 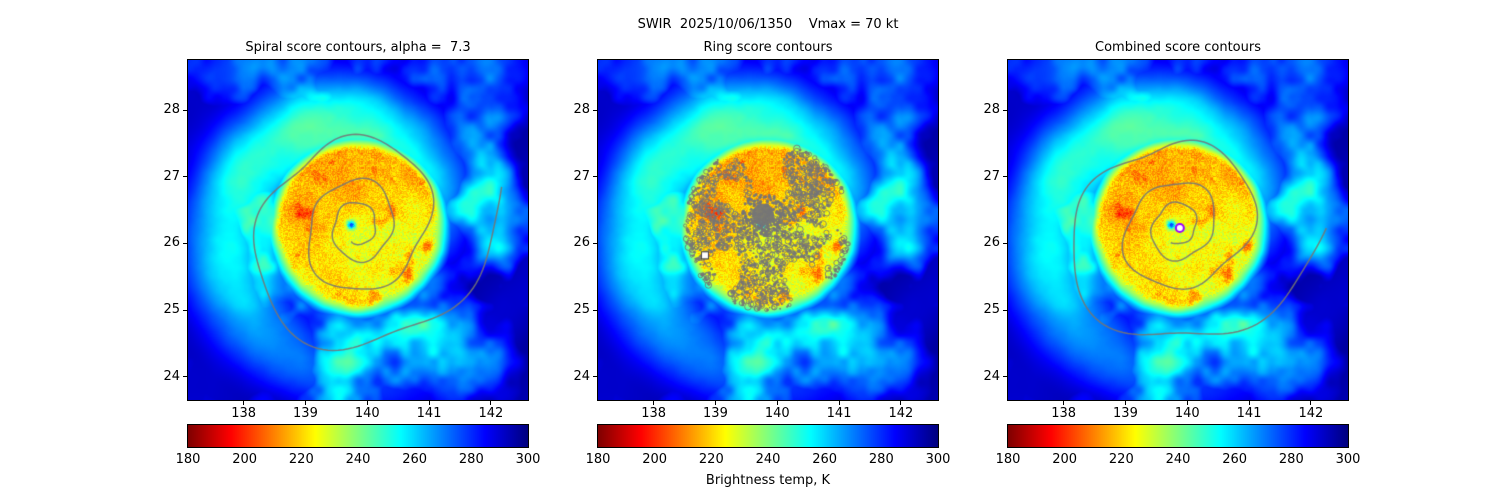 What do you see at coordinates (1178, 47) in the screenshot?
I see `panel-title-combined: Combined score contours` at bounding box center [1178, 47].